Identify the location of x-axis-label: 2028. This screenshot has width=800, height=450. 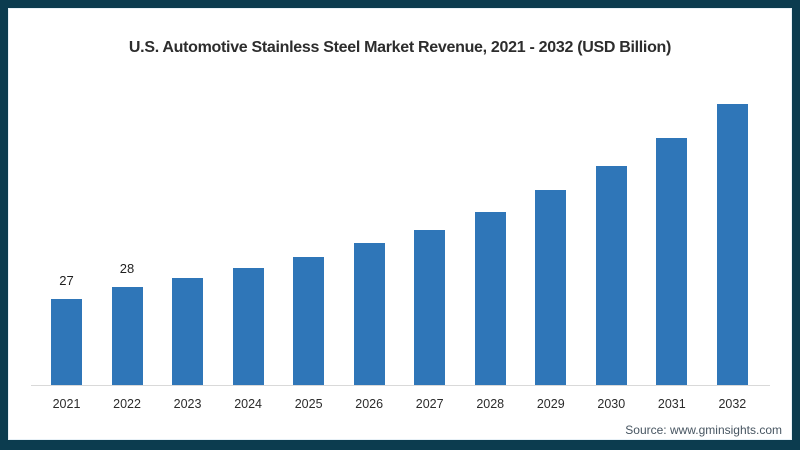
(490, 404).